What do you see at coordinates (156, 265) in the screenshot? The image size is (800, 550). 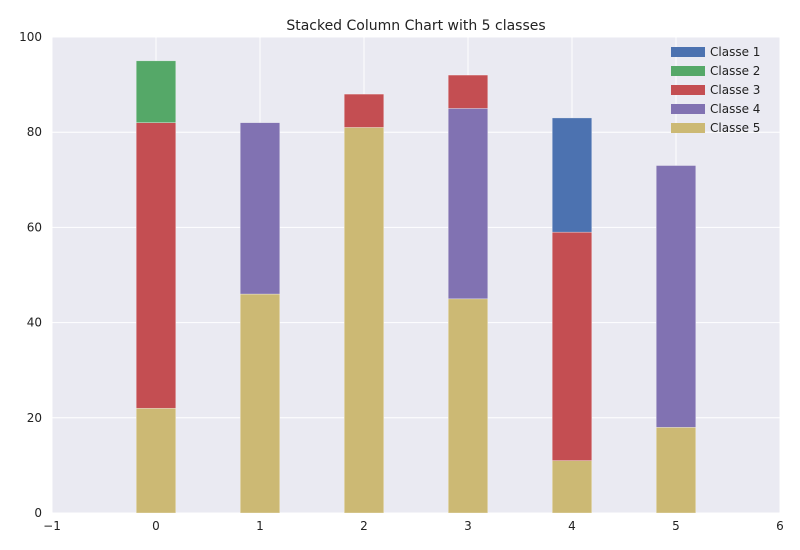 I see `bar-classe-3-x0` at bounding box center [156, 265].